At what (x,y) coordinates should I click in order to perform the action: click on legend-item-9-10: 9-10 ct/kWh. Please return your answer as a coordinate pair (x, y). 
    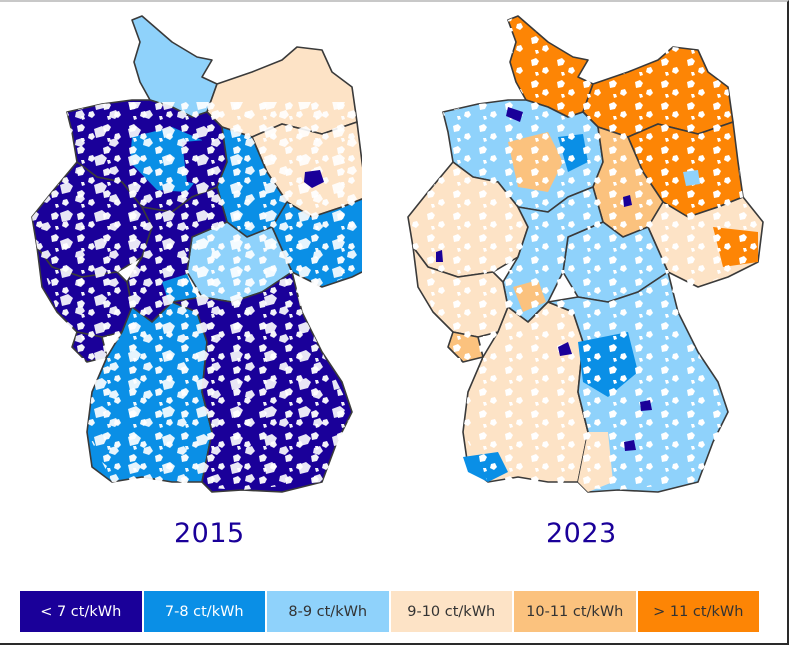
    Looking at the image, I should click on (451, 611).